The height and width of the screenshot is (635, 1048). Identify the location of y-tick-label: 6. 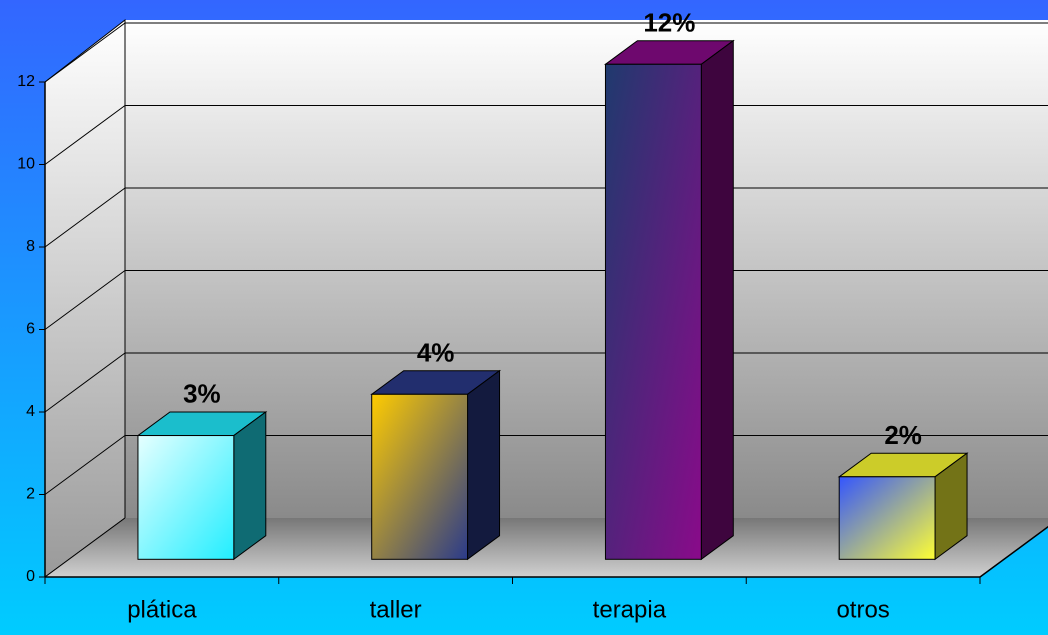
(30, 329).